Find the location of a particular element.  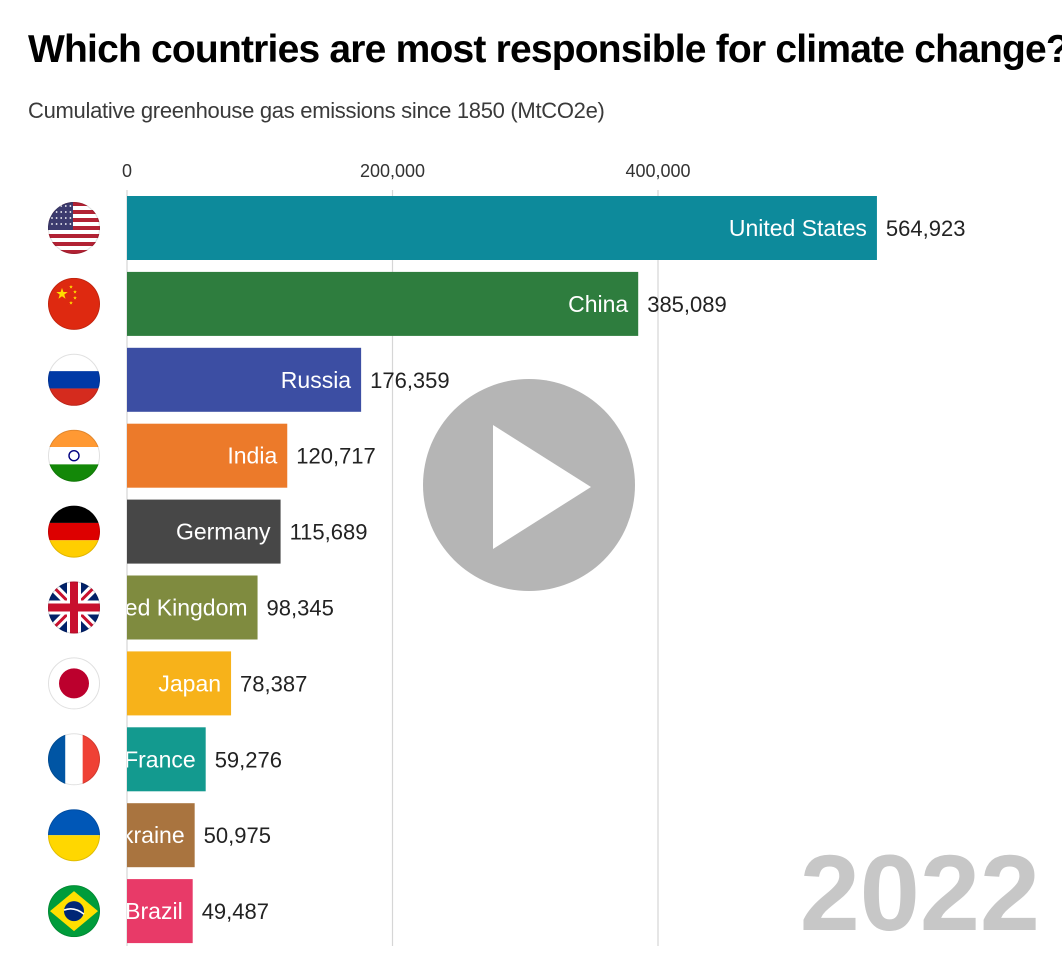

axis-tick-labels: 0 200,000 400,000 is located at coordinates (406, 171).